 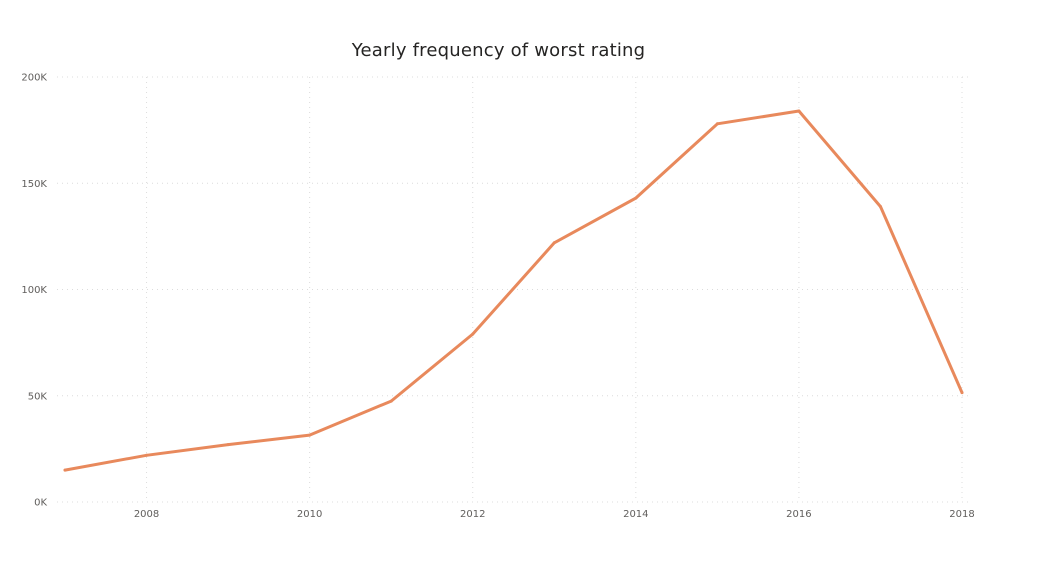 I want to click on x-tick-label: 2012, so click(x=472, y=514).